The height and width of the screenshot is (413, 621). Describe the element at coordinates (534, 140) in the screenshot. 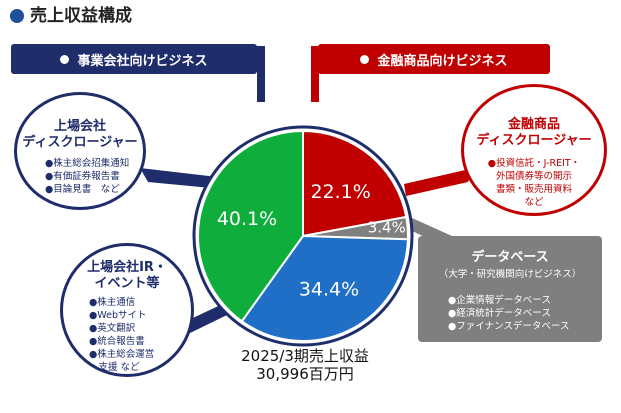

I see `callout-financial-title-2: ディスクロージャー` at that location.